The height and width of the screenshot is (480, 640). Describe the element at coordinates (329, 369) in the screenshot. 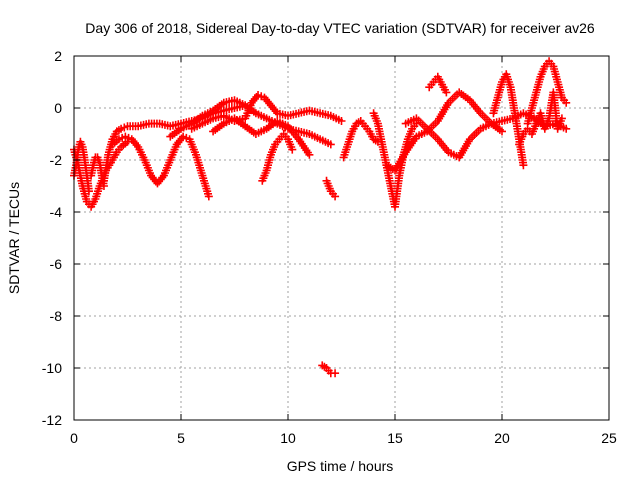

I see `series-arc11` at that location.